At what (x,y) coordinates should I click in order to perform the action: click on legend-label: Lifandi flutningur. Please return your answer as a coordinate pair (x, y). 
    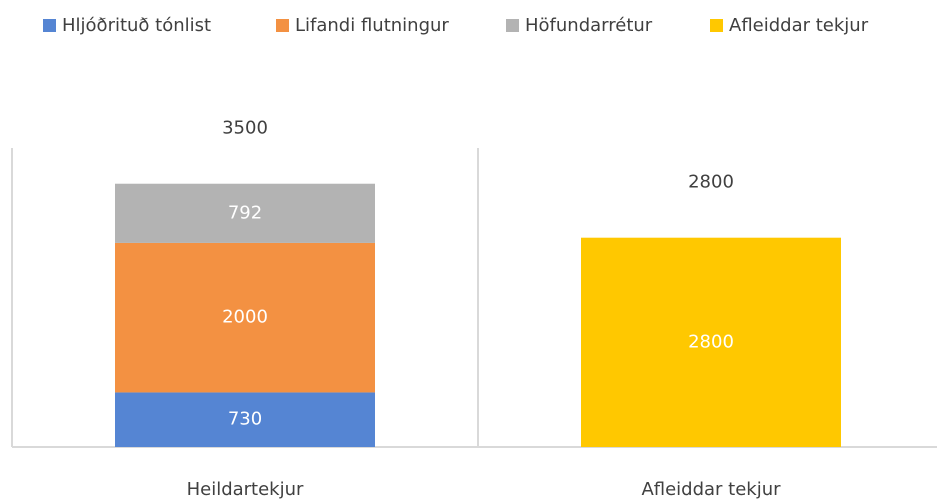
    Looking at the image, I should click on (372, 25).